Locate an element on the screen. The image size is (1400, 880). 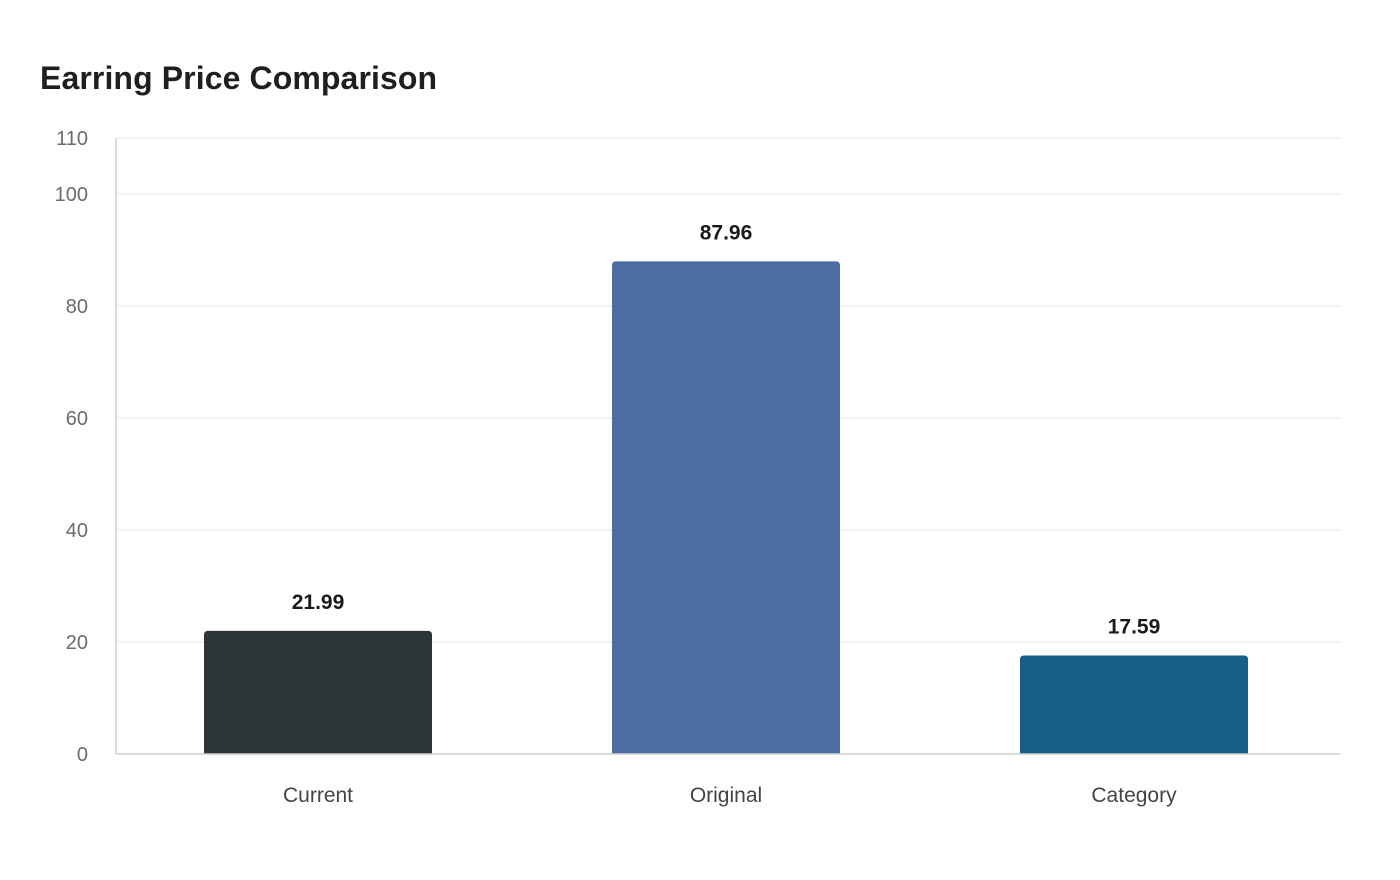
data-label-current: 21.99 is located at coordinates (318, 602).